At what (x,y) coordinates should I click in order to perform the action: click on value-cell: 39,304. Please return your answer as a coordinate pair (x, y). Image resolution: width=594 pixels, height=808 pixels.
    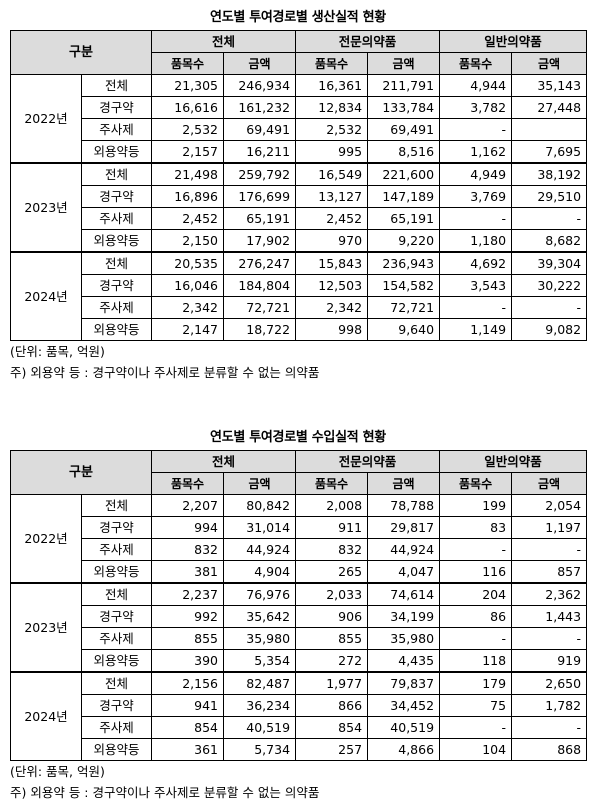
    Looking at the image, I should click on (549, 263).